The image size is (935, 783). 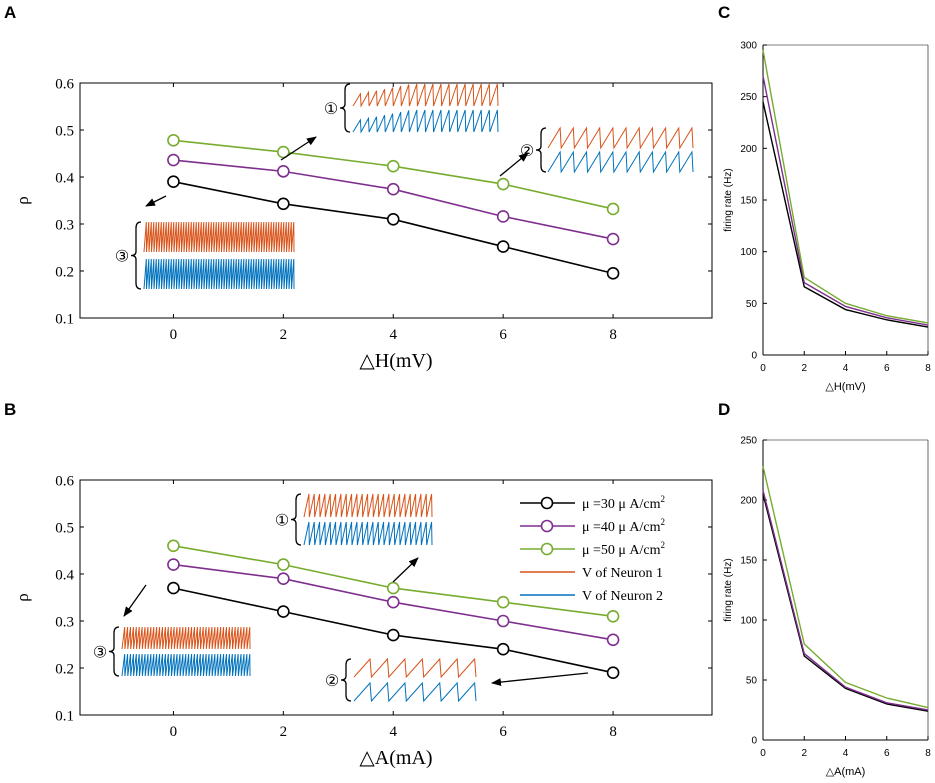 I want to click on y-axis-label: firing rate (Hz), so click(x=728, y=199).